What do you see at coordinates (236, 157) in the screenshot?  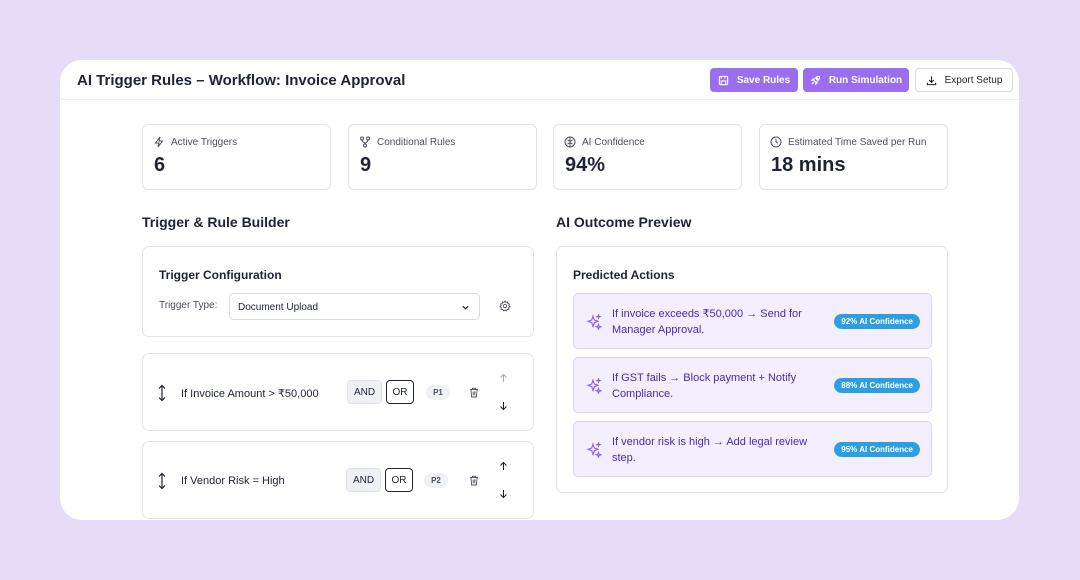 I see `stat-card-active-triggers: Active Triggers 6` at bounding box center [236, 157].